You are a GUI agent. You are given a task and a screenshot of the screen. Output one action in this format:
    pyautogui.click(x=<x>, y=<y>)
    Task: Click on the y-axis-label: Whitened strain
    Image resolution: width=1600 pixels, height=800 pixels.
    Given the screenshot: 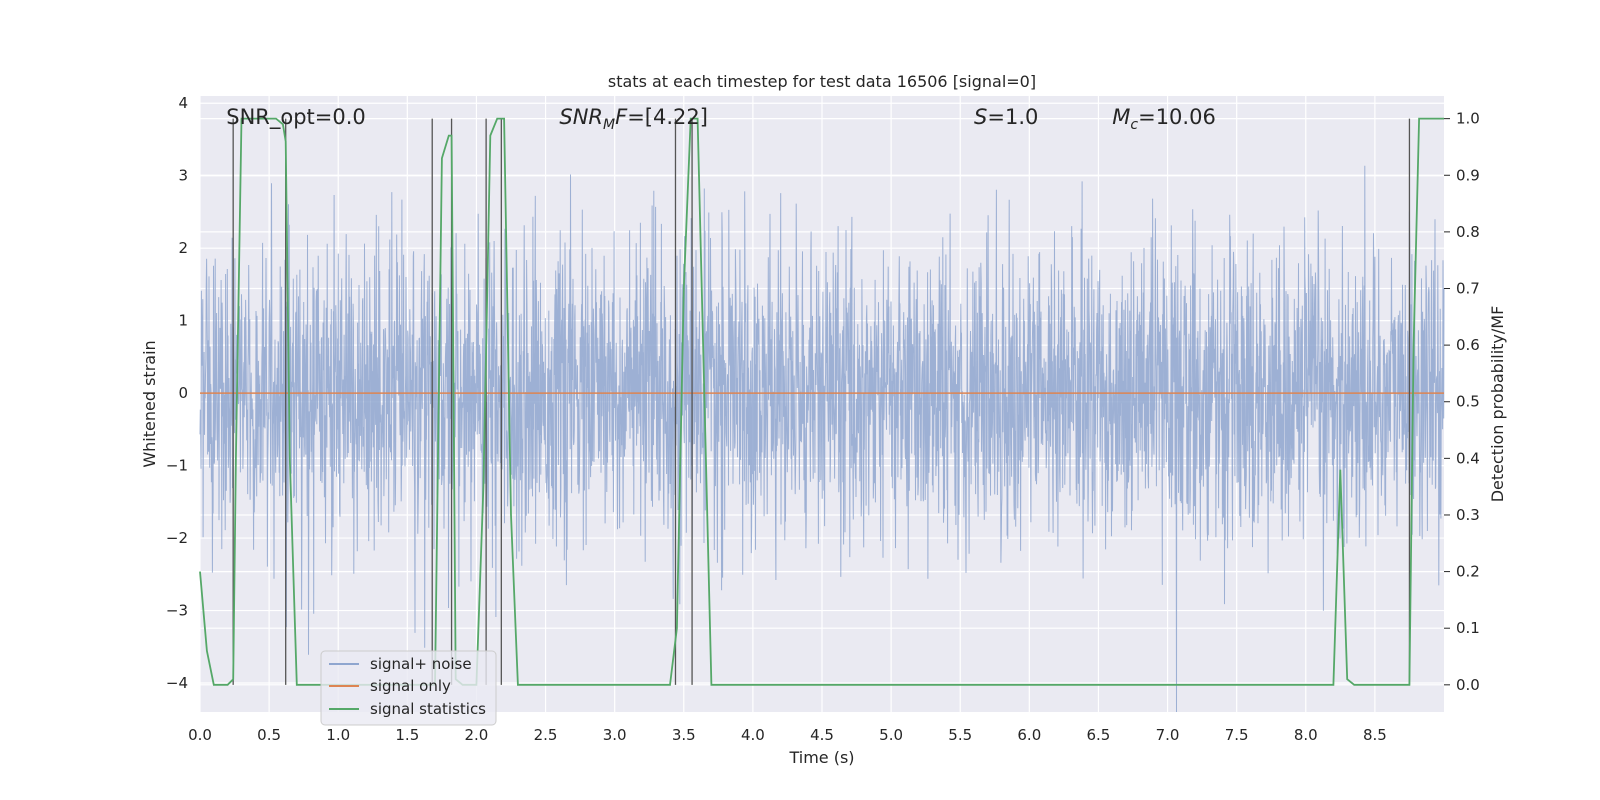 What is the action you would take?
    pyautogui.click(x=149, y=403)
    